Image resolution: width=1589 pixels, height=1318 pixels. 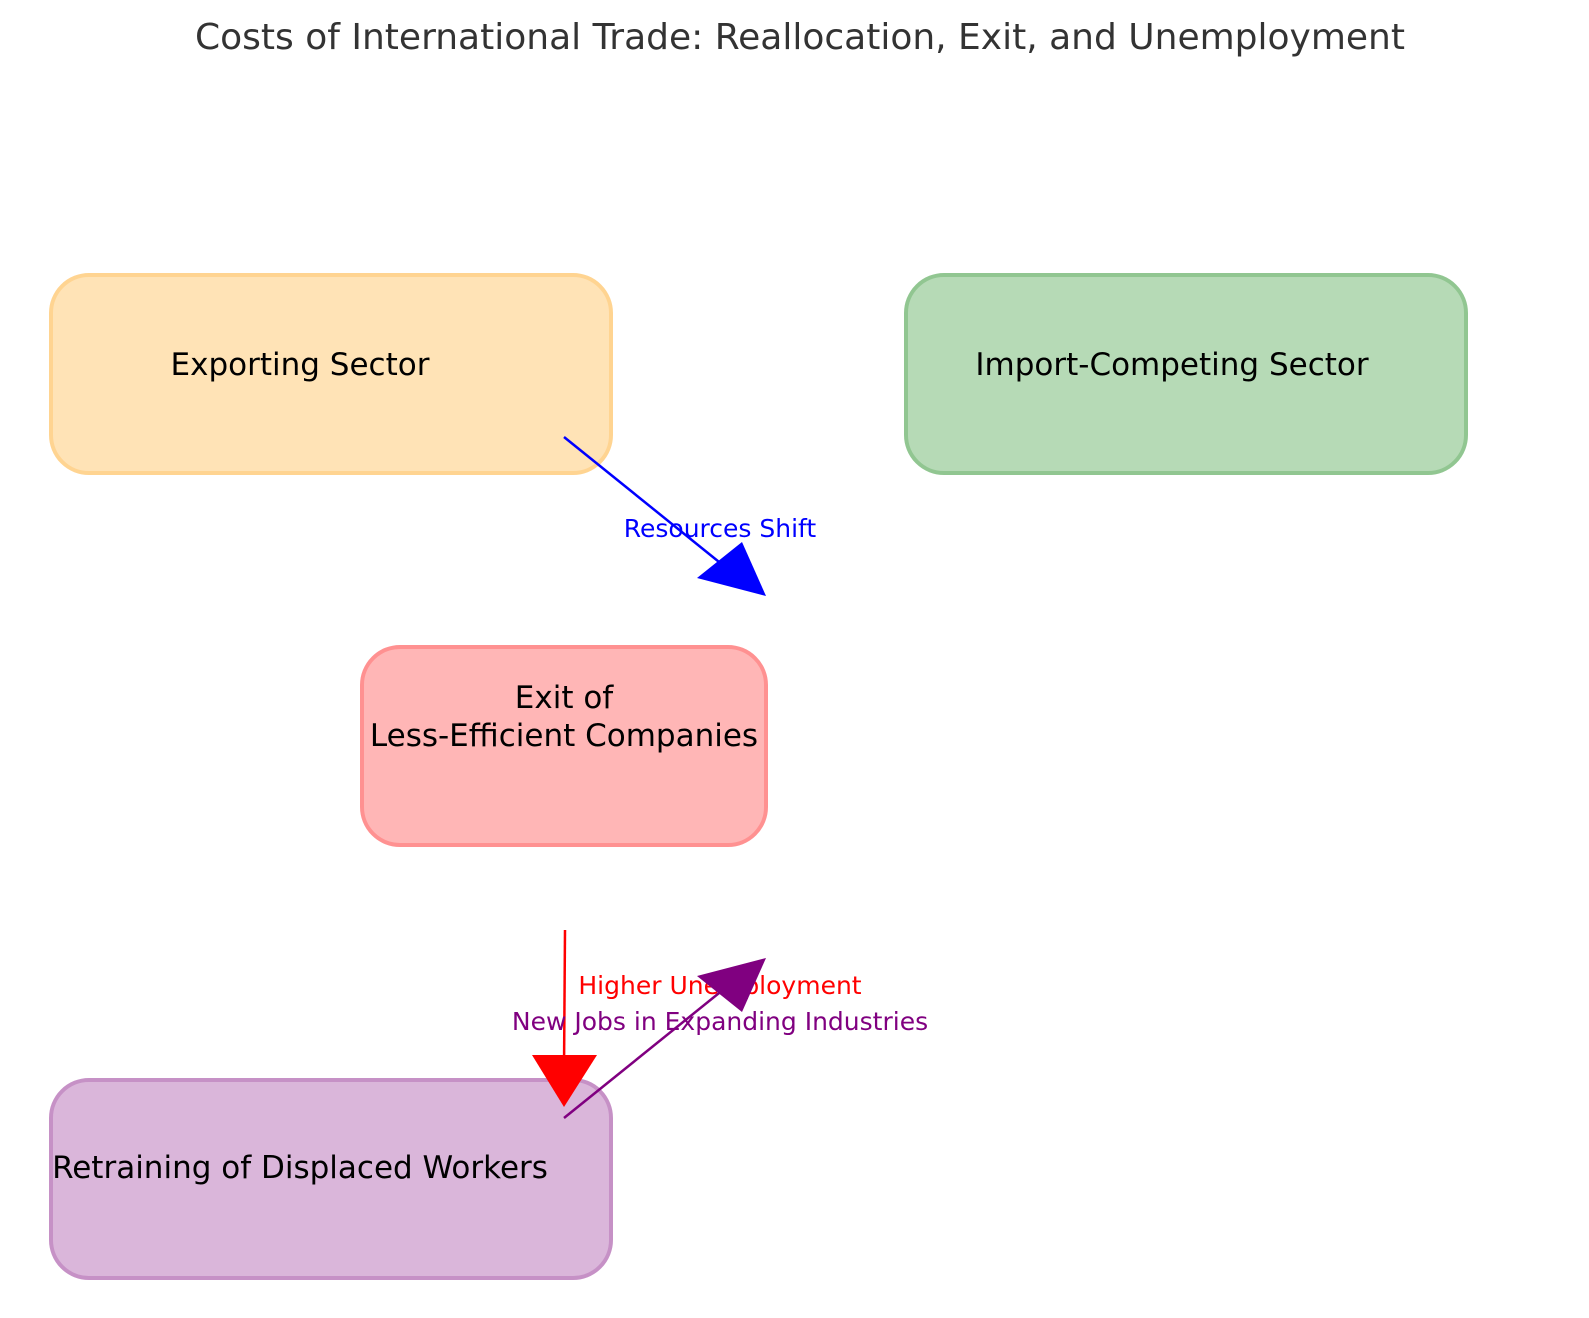 What do you see at coordinates (565, 698) in the screenshot?
I see `node-exit-companies-label-line1: Exit of` at bounding box center [565, 698].